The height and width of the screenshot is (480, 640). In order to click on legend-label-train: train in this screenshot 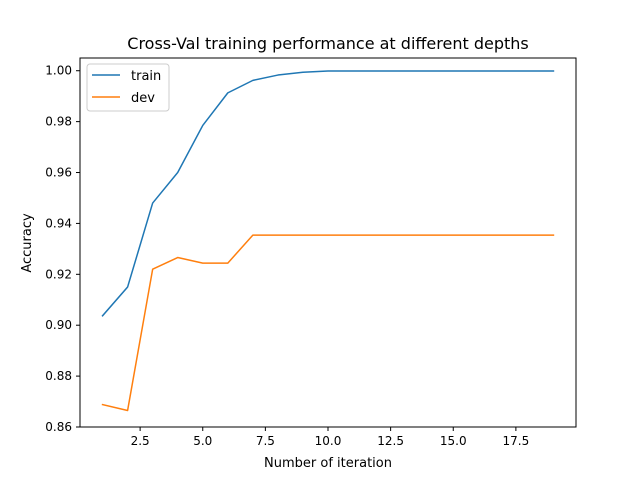, I will do `click(146, 76)`.